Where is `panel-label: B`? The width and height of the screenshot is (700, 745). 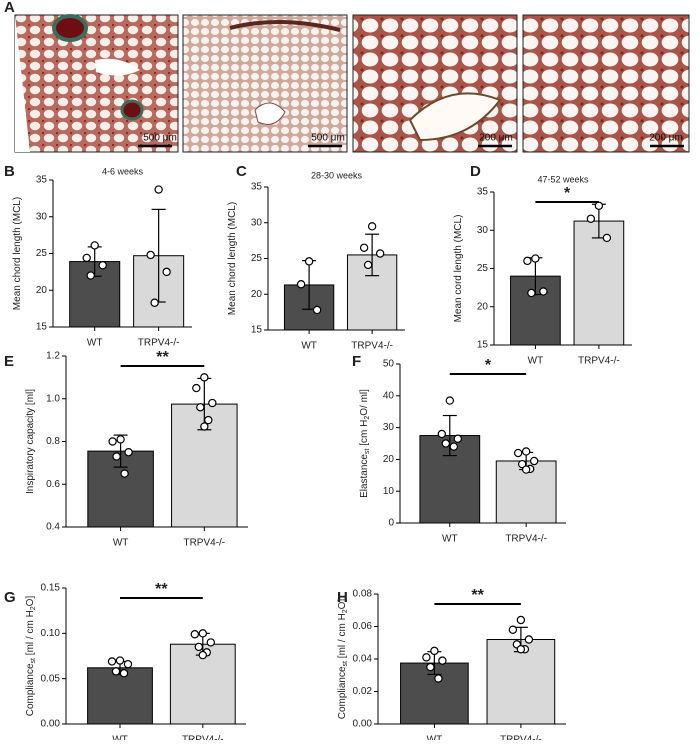
panel-label: B is located at coordinates (9, 171).